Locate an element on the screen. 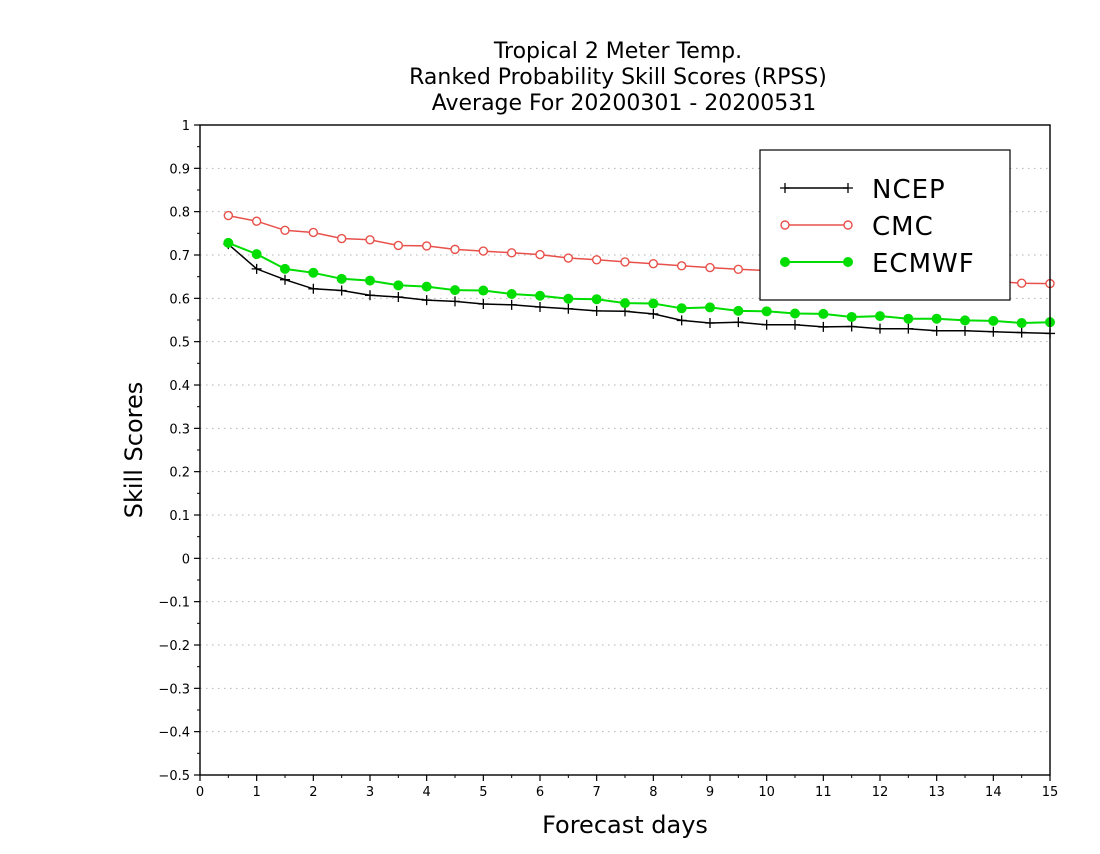 Image resolution: width=1100 pixels, height=854 pixels. legend-label-ecmwf: ECMWF is located at coordinates (923, 264).